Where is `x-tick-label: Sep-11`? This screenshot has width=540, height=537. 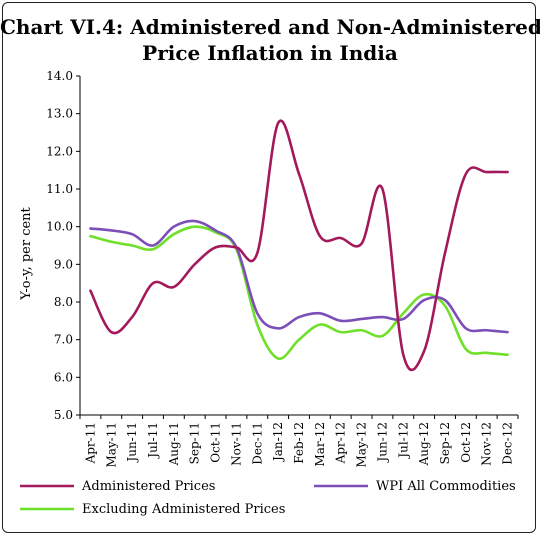 x-tick-label: Sep-11 is located at coordinates (195, 443).